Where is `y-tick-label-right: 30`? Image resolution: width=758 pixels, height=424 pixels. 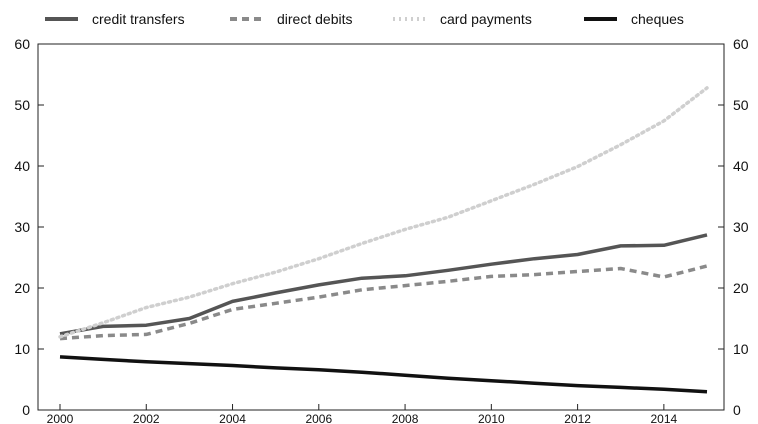
y-tick-label-right: 30 is located at coordinates (741, 227).